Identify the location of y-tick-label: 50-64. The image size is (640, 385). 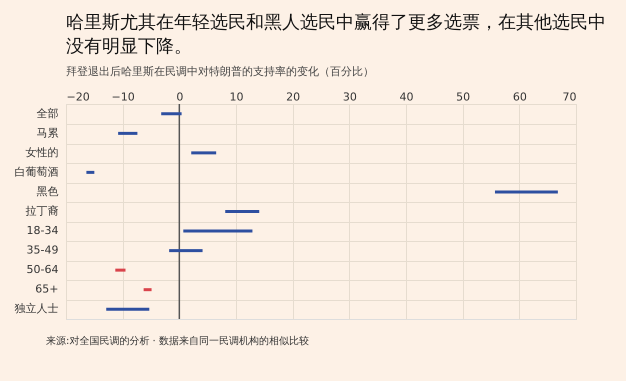
(42, 269).